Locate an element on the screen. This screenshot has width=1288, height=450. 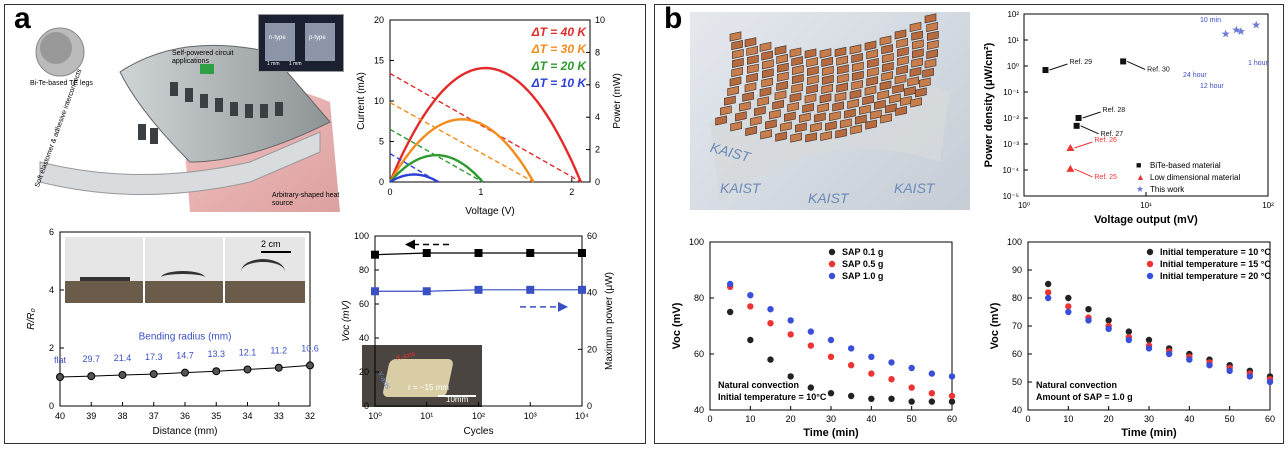
x-axis-title: Distance (mm) is located at coordinates (184, 431).